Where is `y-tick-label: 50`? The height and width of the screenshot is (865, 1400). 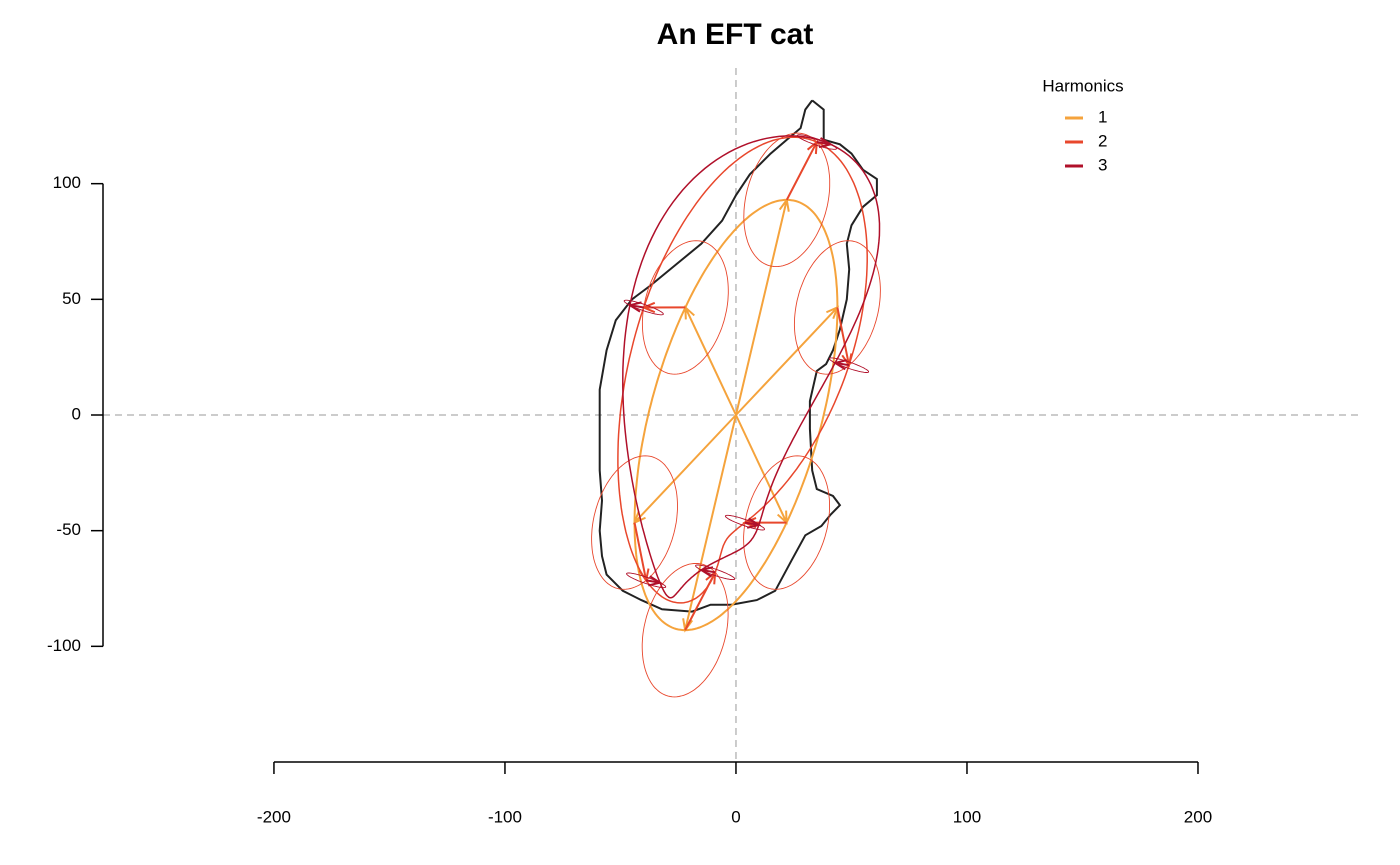
y-tick-label: 50 is located at coordinates (71, 298).